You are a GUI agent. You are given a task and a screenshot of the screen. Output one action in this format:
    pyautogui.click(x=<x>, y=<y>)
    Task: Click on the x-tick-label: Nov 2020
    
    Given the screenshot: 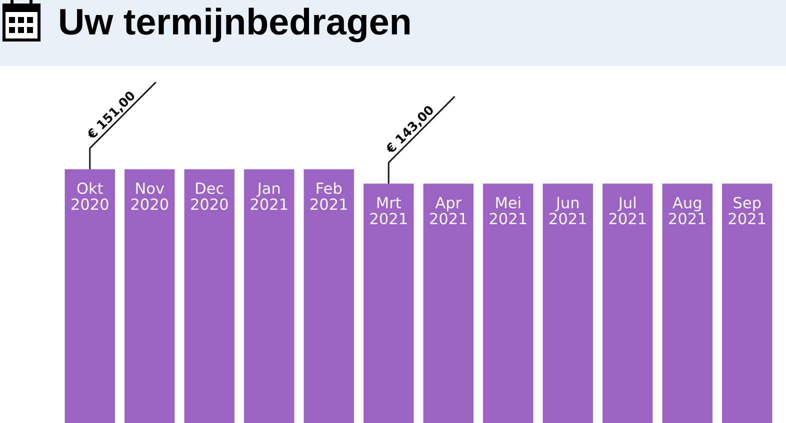 What is the action you would take?
    pyautogui.click(x=149, y=196)
    